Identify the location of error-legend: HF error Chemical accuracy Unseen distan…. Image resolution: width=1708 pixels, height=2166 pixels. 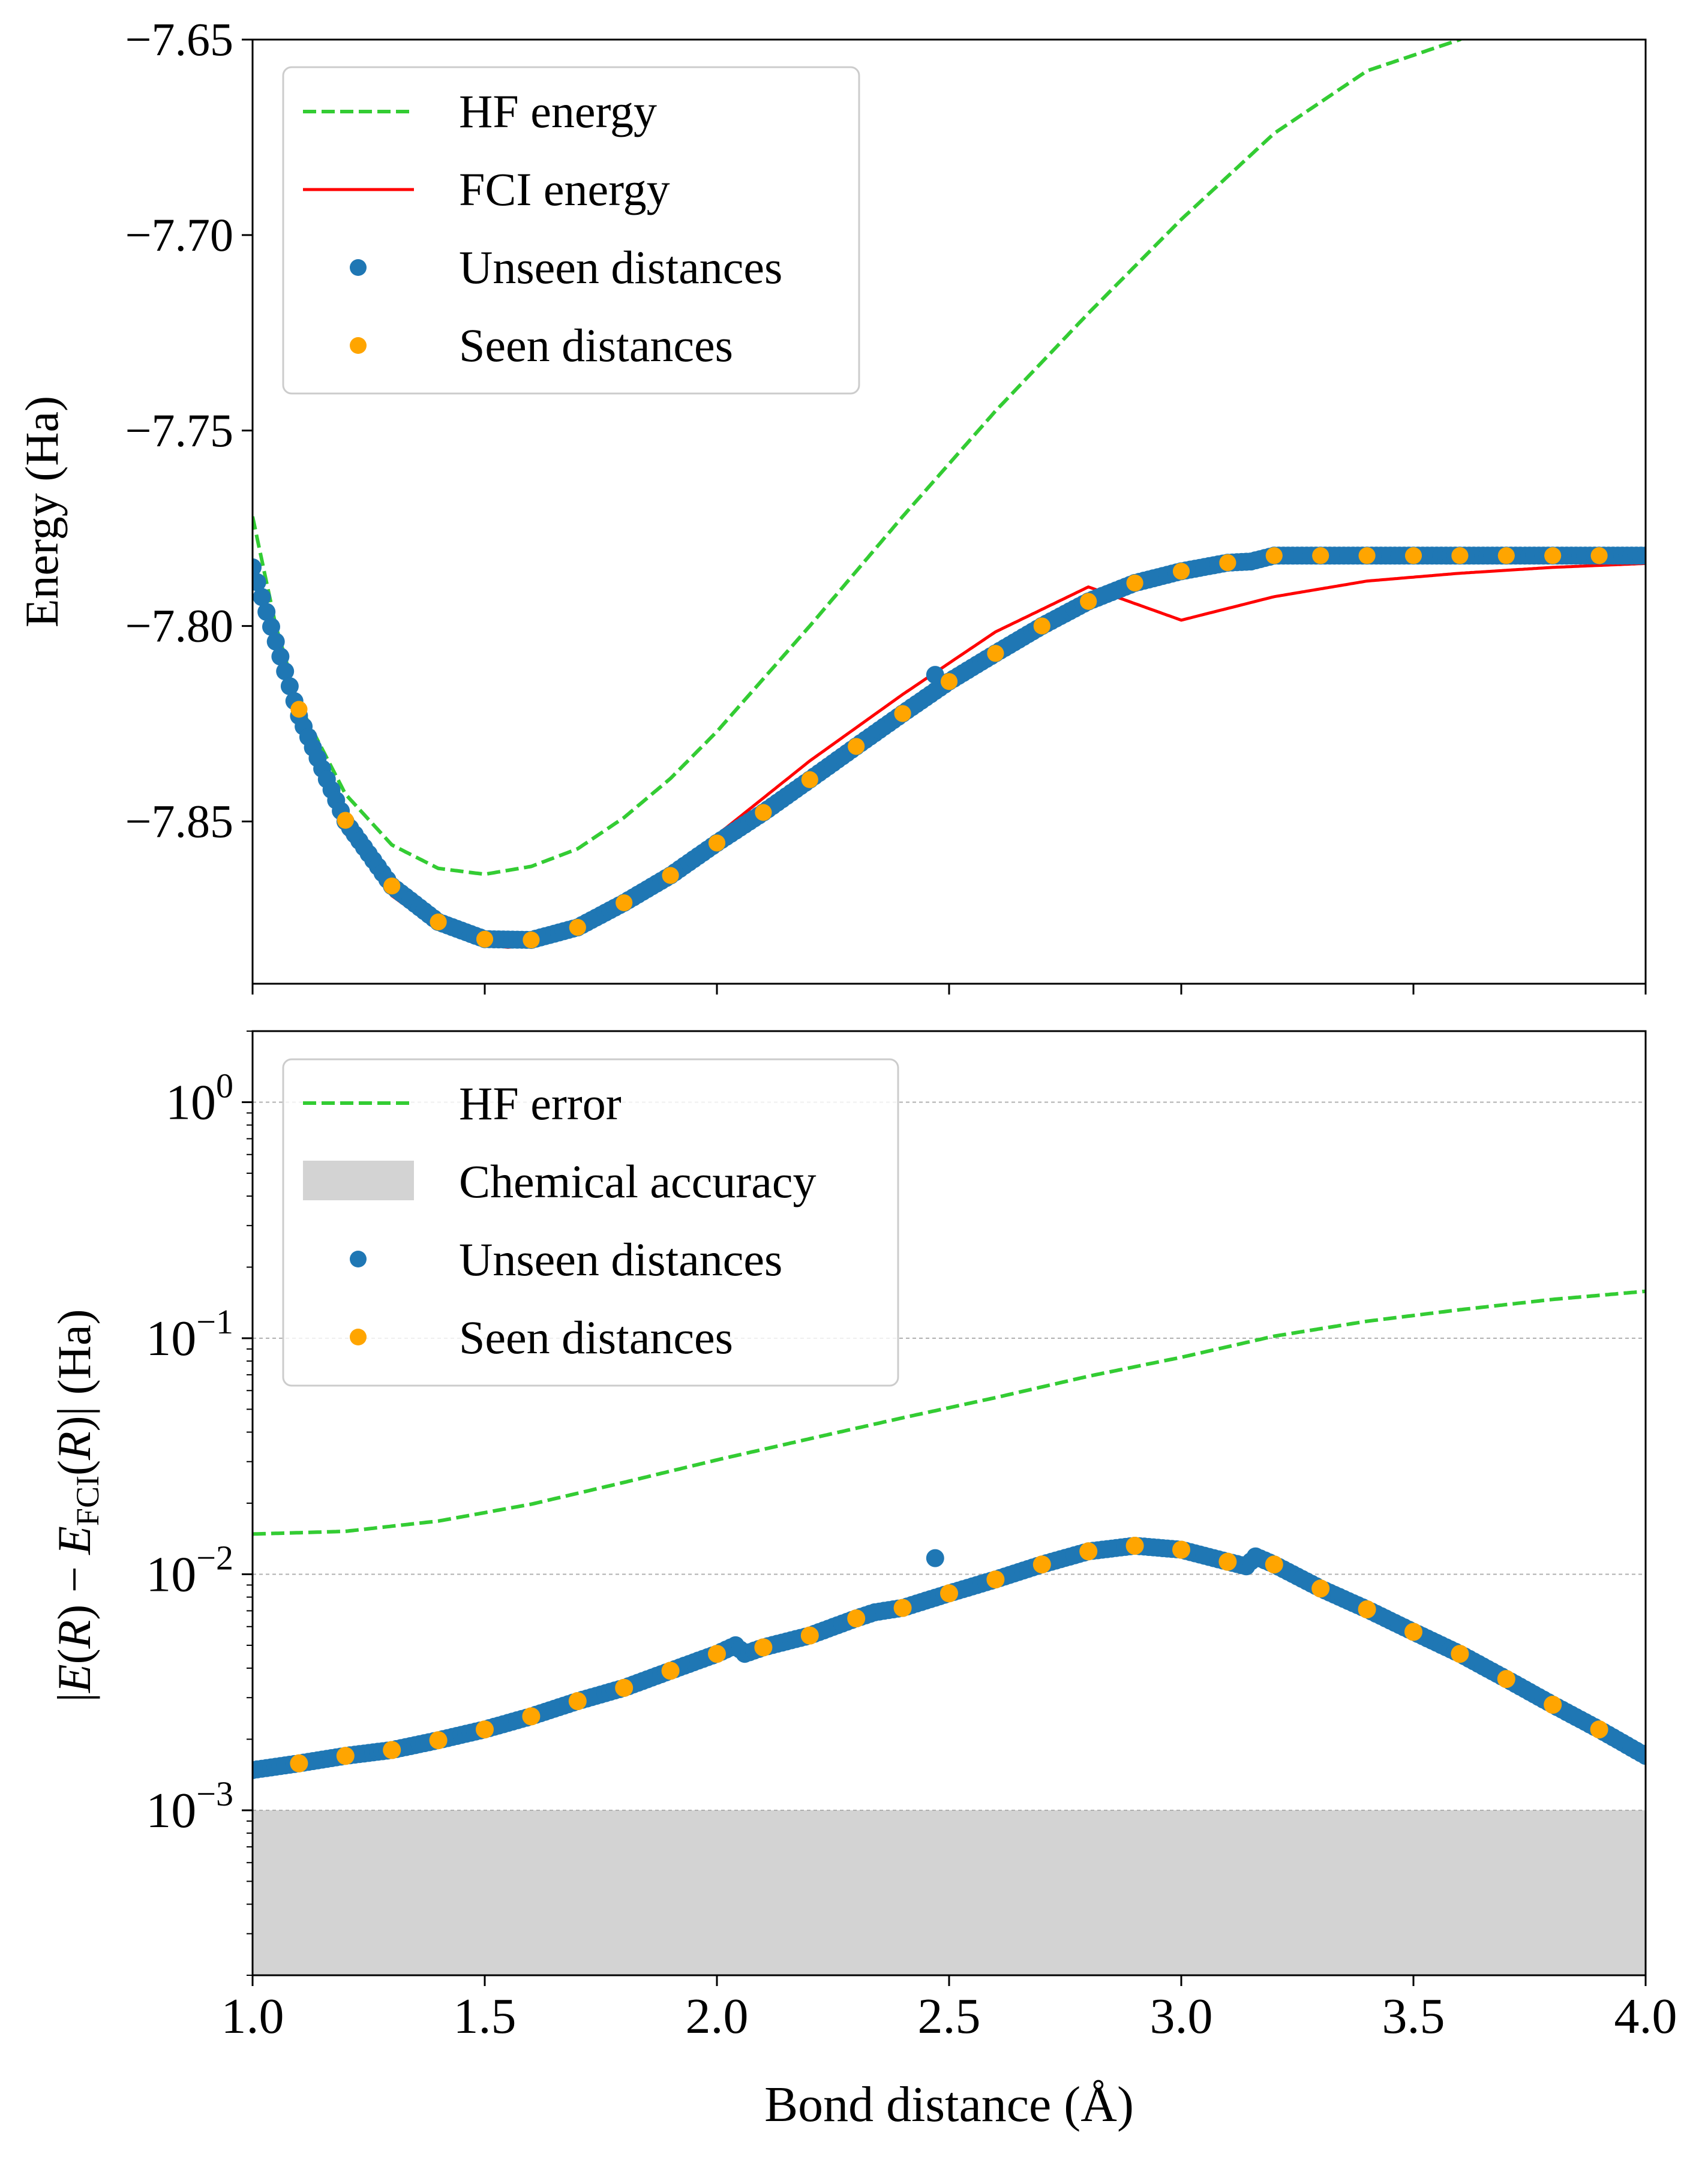
(590, 1222).